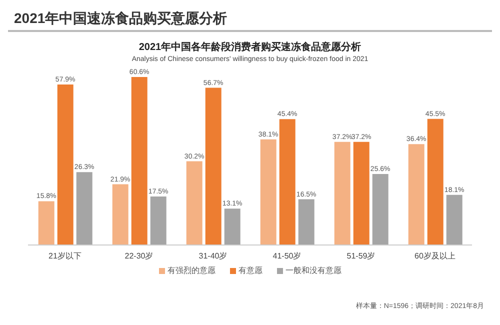  I want to click on x-tick-label: 31-40岁, so click(213, 256).